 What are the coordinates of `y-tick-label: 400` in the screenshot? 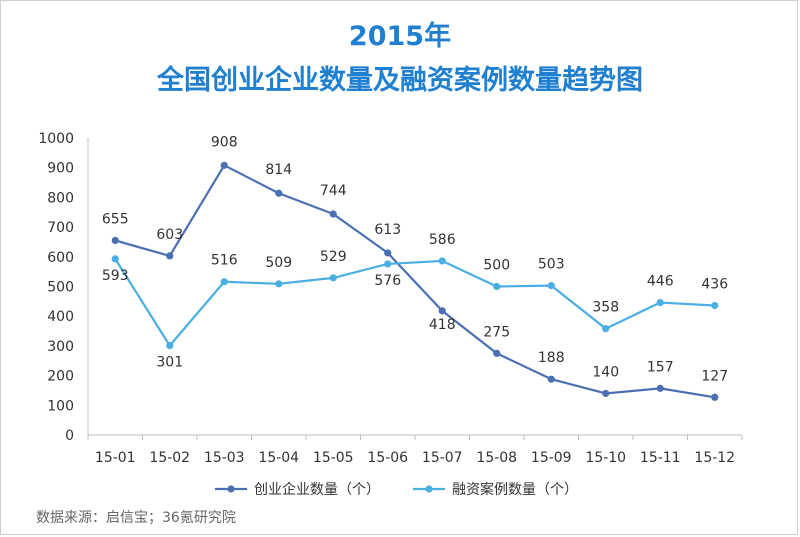 It's located at (60, 317).